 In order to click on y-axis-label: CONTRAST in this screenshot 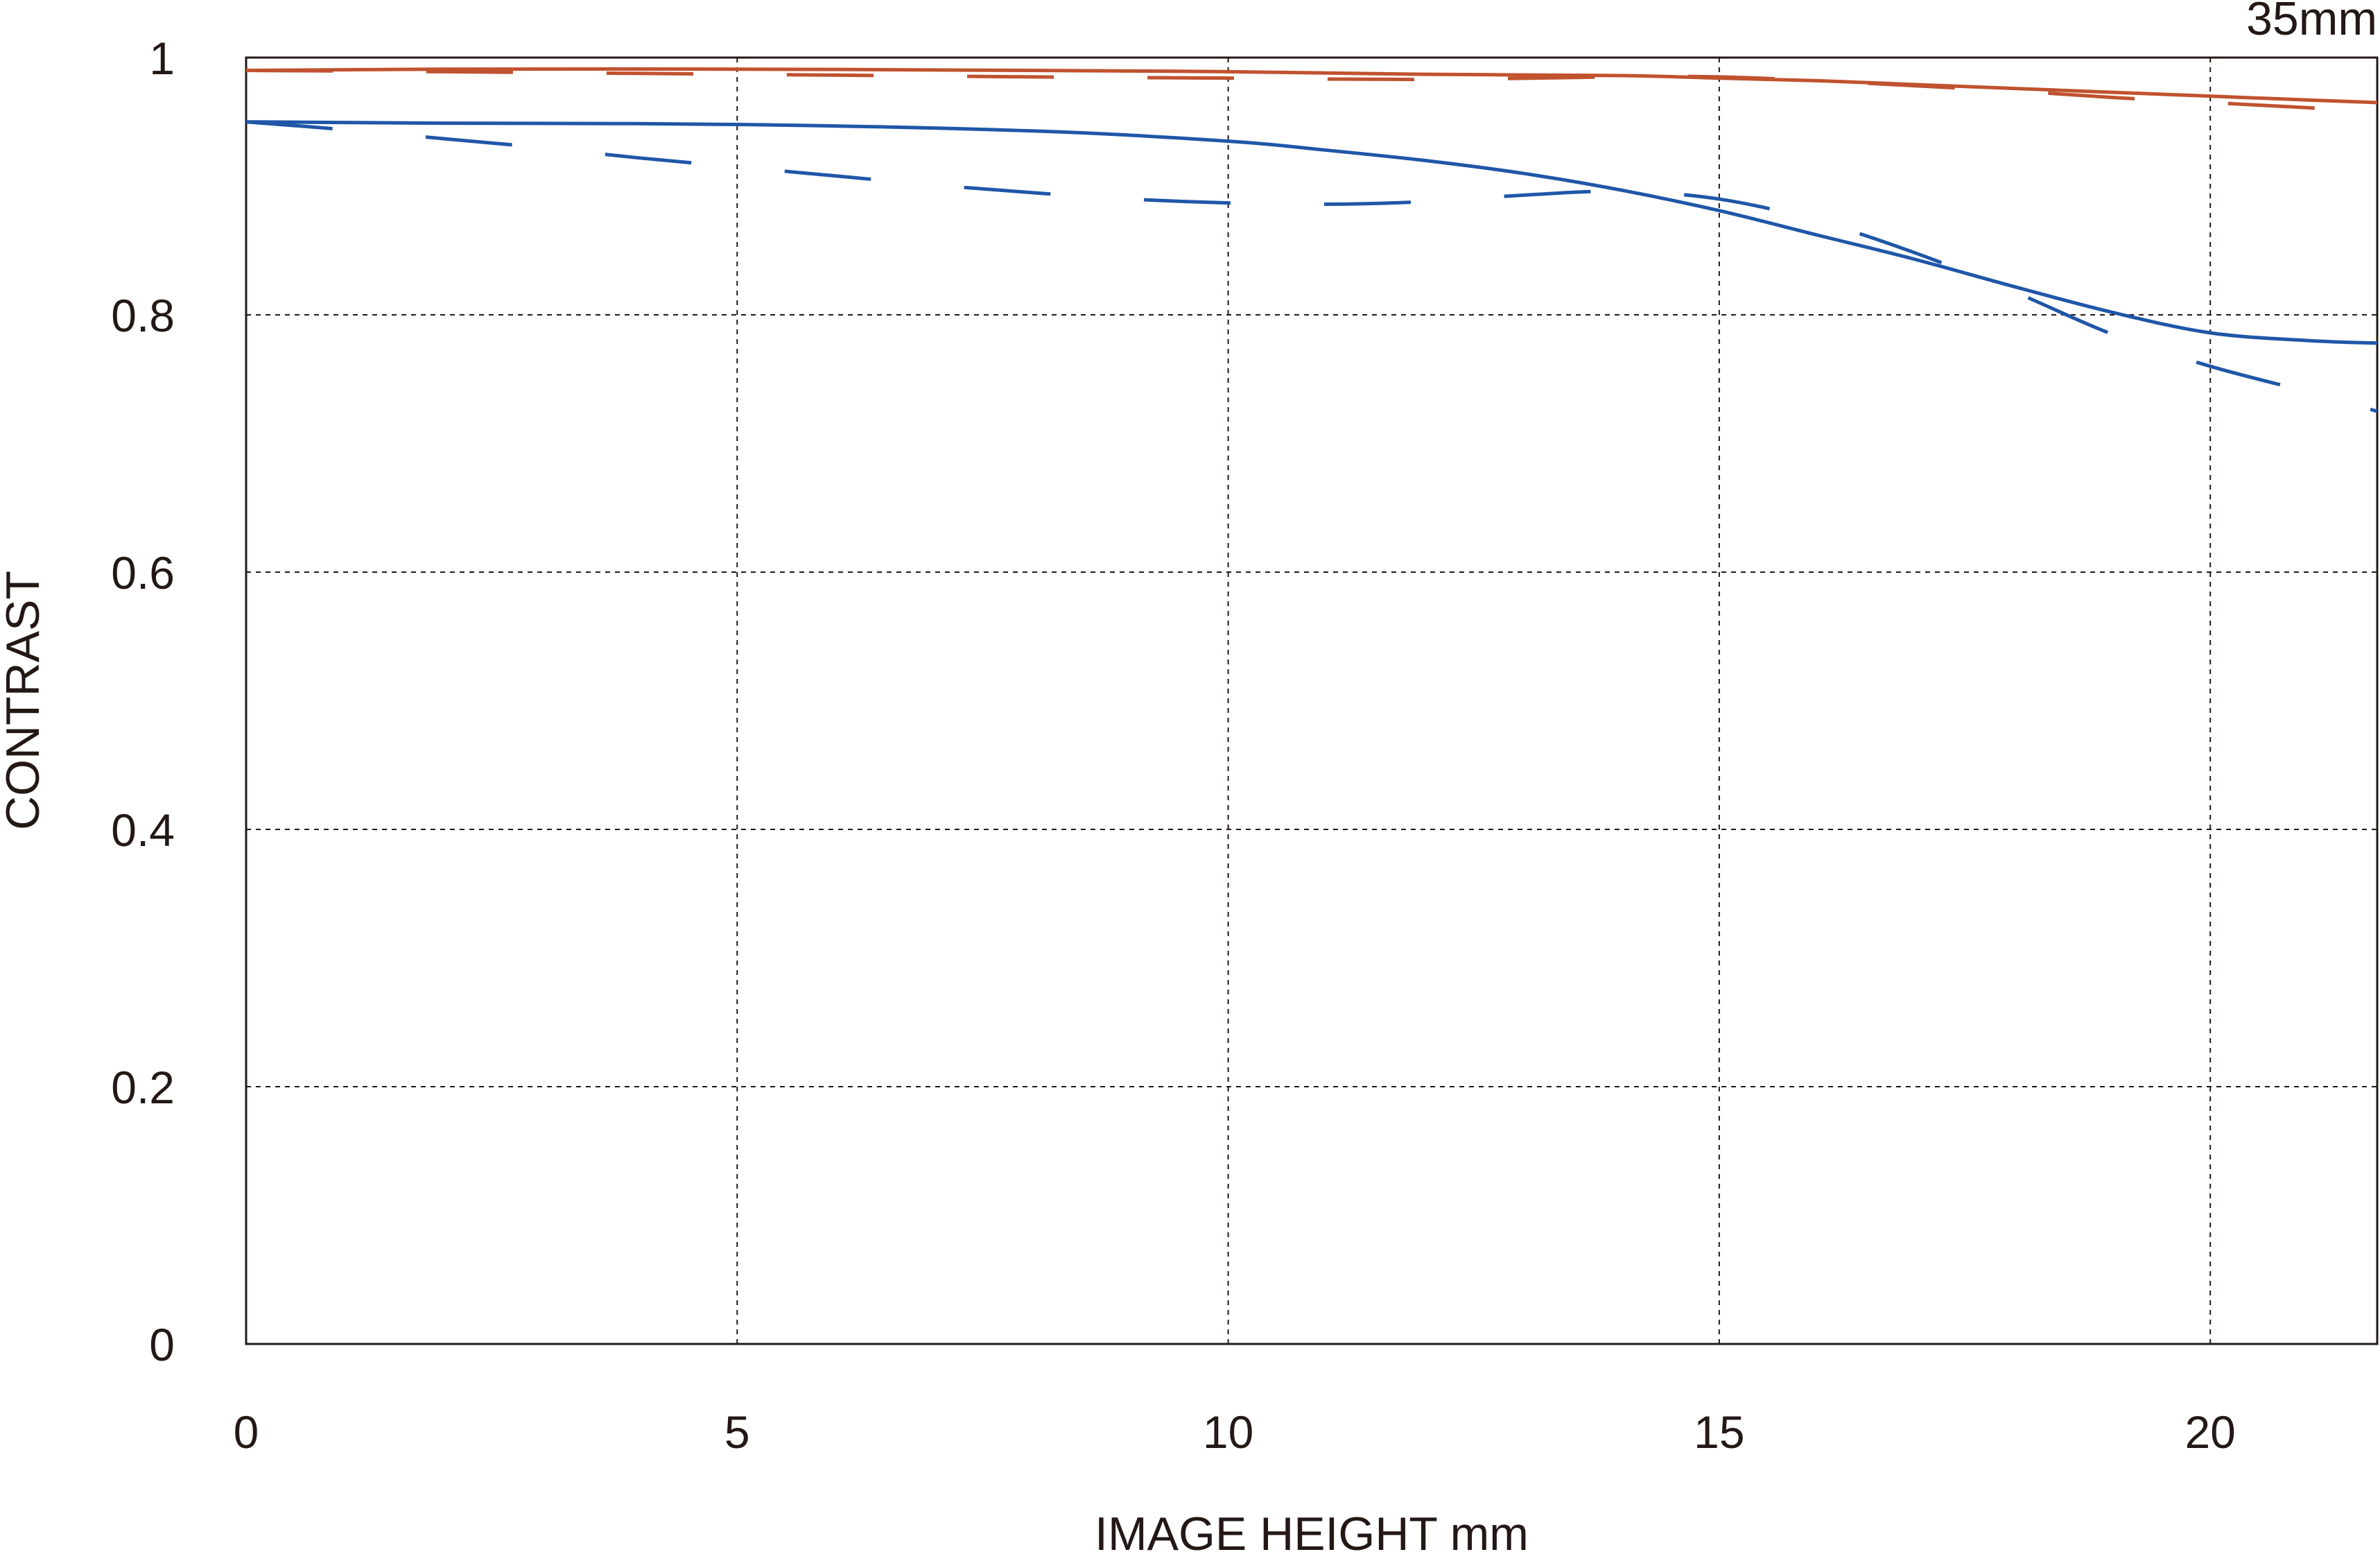, I will do `click(24, 700)`.